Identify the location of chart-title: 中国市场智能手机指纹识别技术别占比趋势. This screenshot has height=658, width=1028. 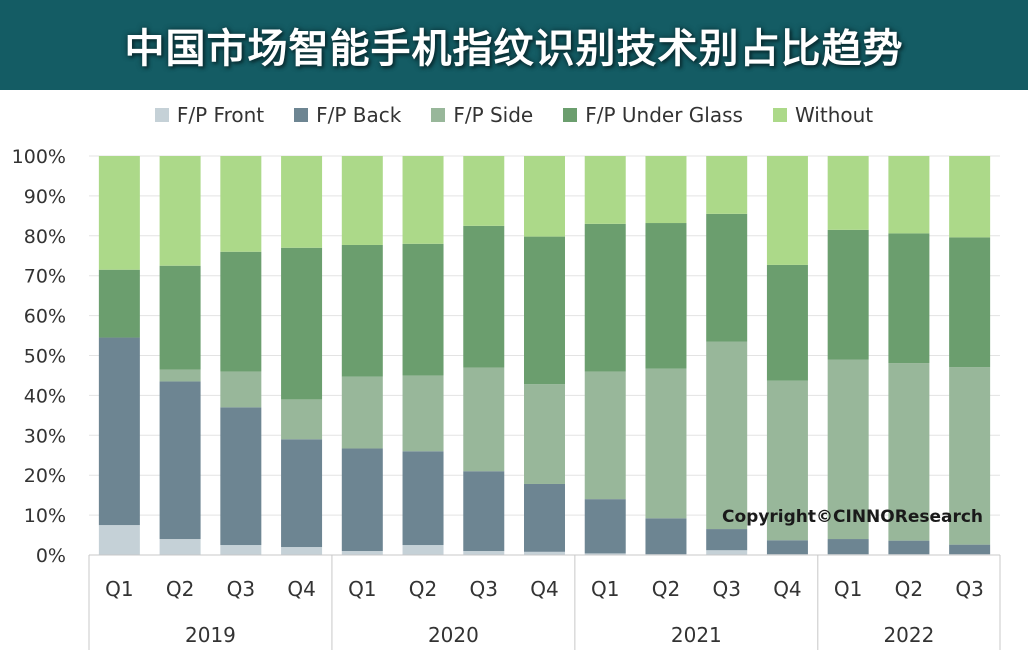
(514, 49).